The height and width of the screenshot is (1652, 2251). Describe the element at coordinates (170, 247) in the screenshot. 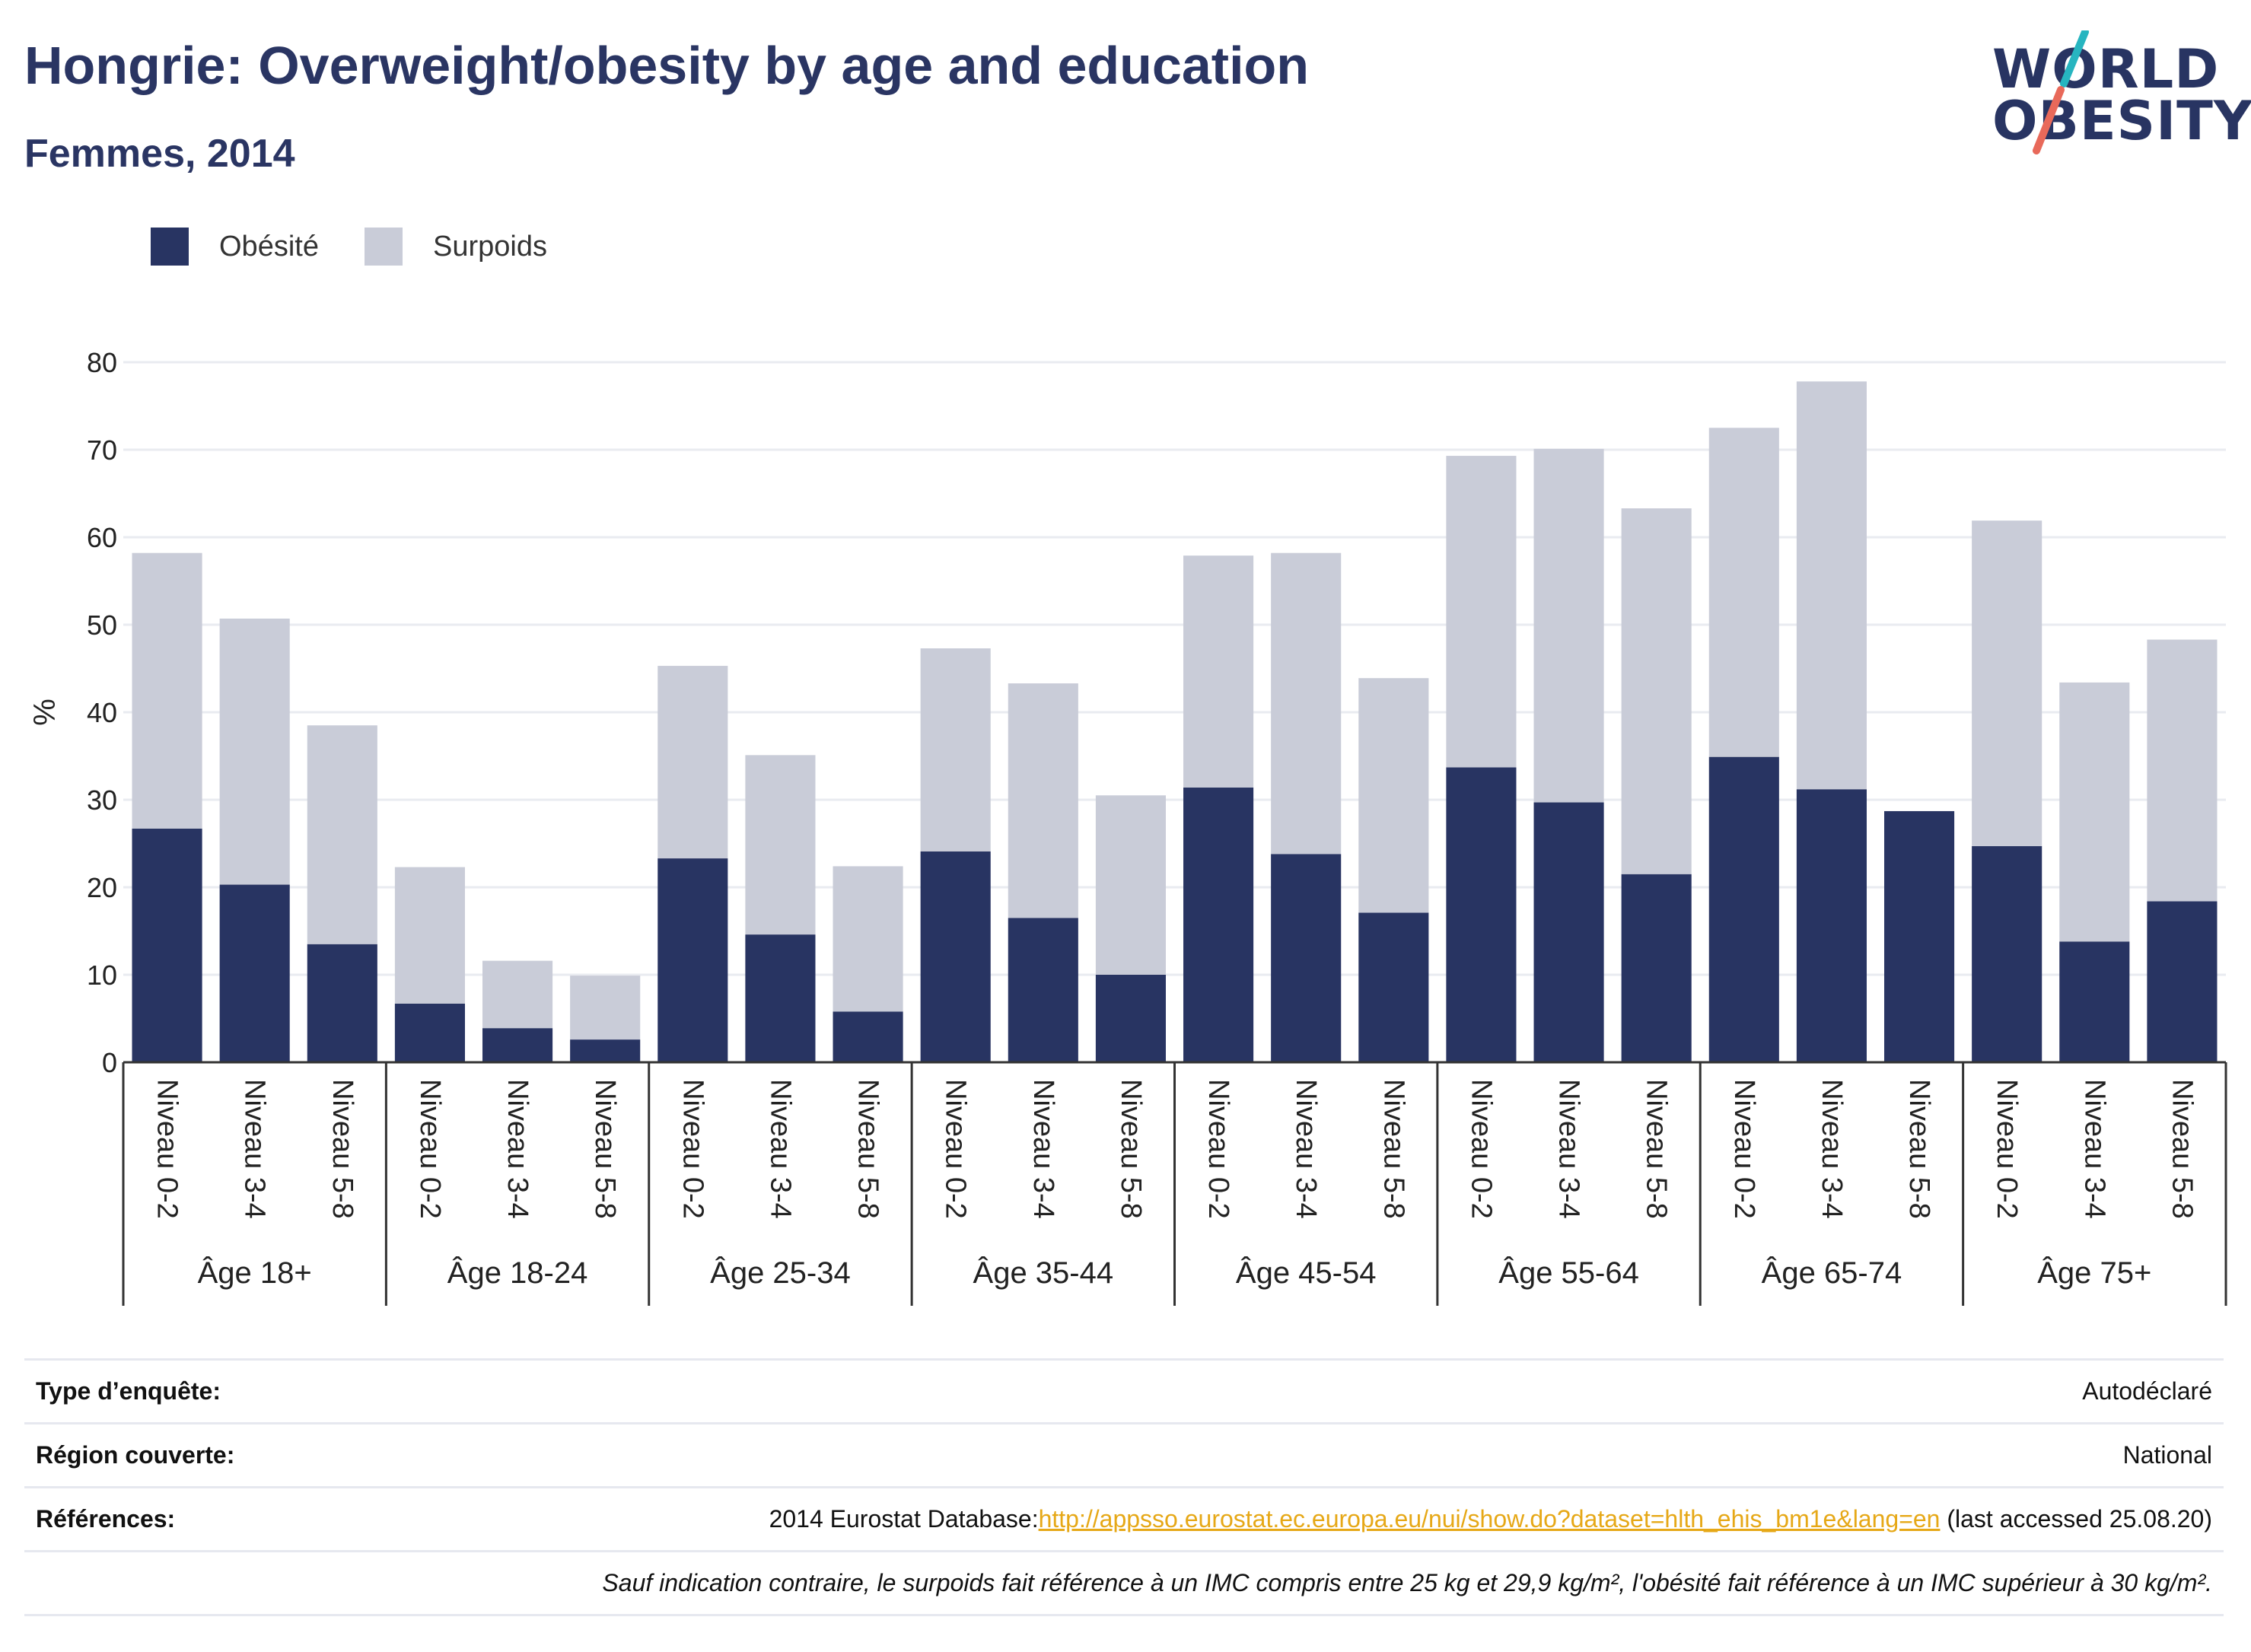

I see `legend-swatch-obesity` at that location.